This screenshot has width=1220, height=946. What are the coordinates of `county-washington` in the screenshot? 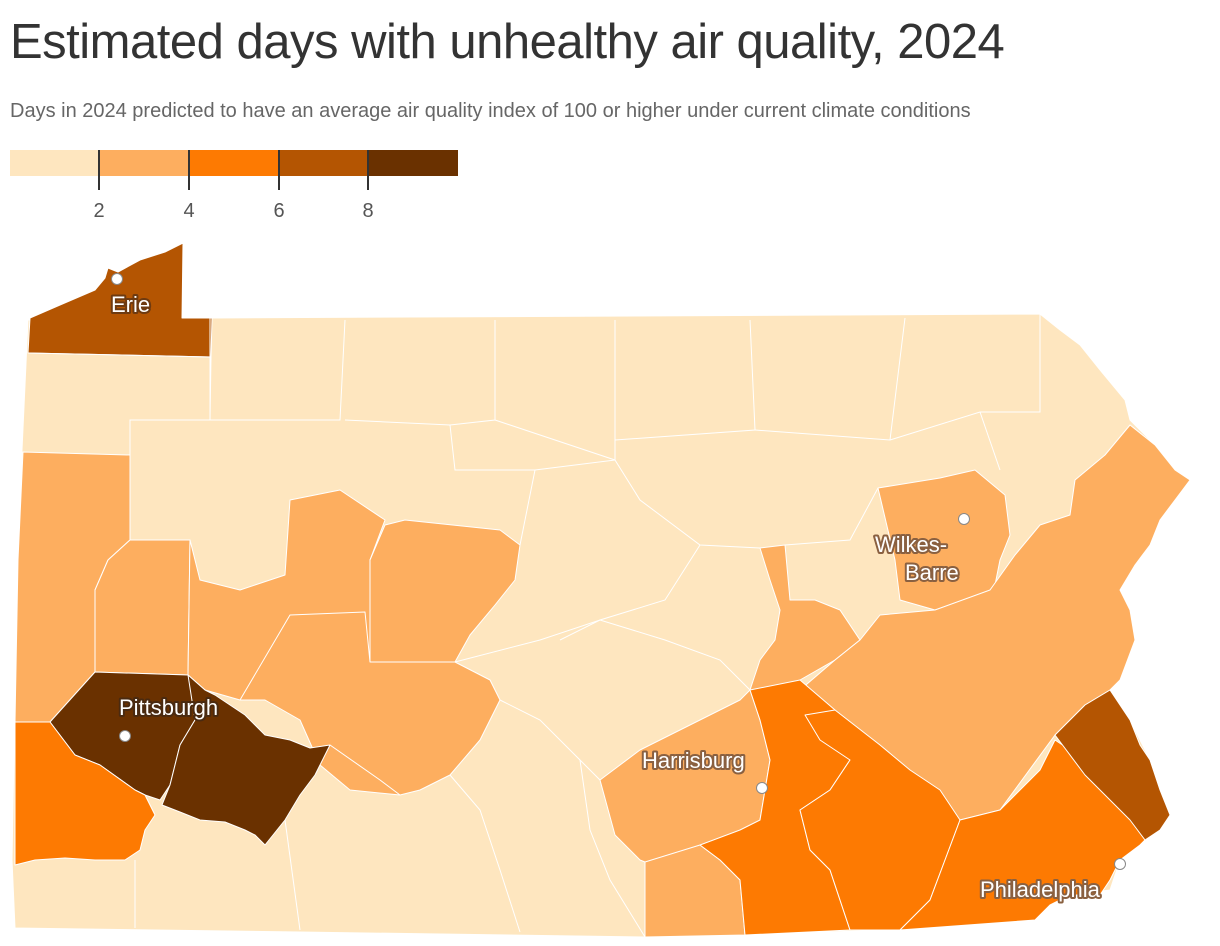 It's located at (85, 793).